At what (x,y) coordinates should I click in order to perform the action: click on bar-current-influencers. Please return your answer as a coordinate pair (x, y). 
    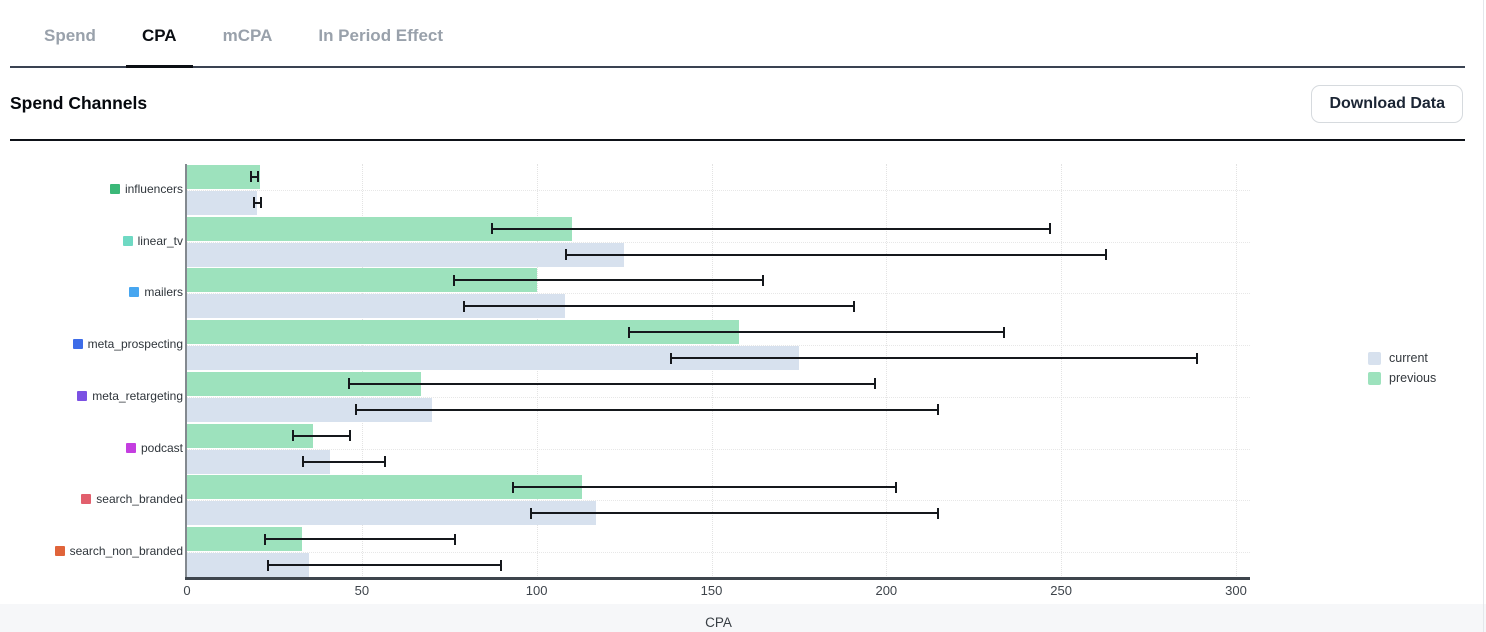
    Looking at the image, I should click on (222, 202).